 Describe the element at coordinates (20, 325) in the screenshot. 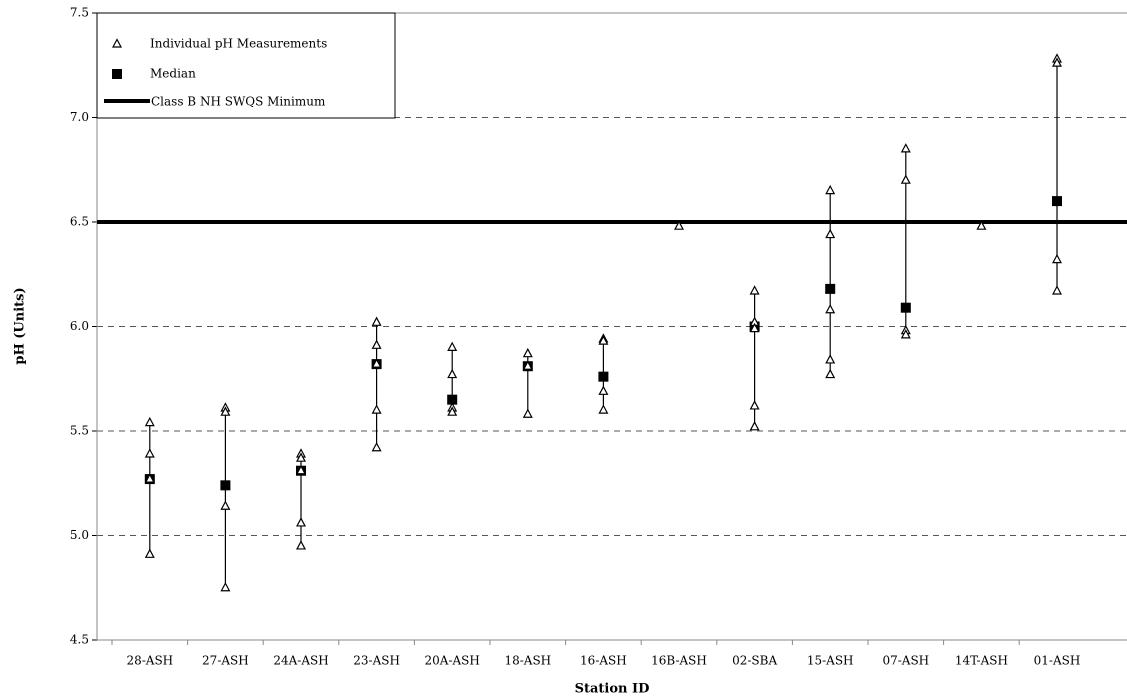

I see `y-axis-title: pH (Units)` at that location.